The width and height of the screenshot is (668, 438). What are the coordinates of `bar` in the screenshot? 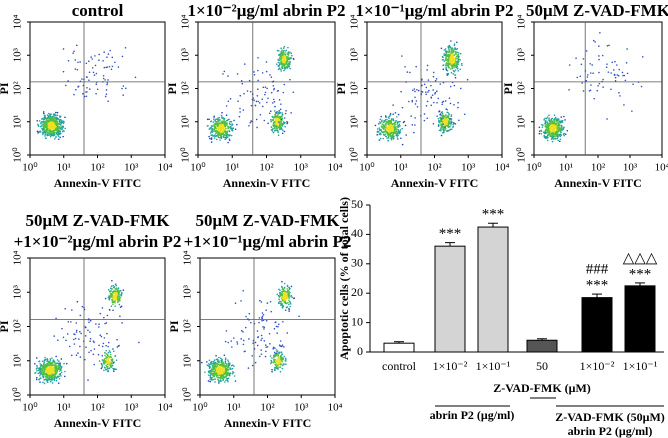 It's located at (597, 325).